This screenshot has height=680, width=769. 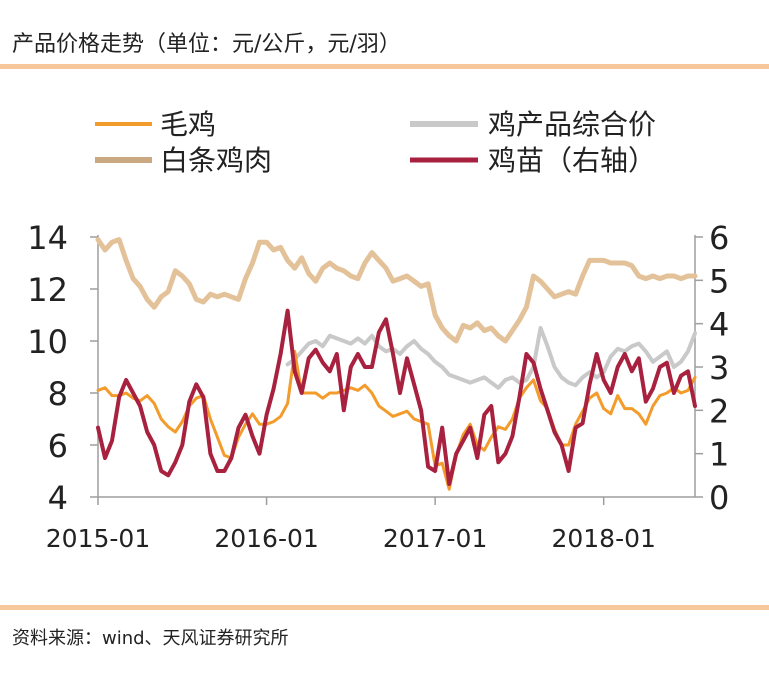 What do you see at coordinates (47, 290) in the screenshot?
I see `y-left-tick-label: 12` at bounding box center [47, 290].